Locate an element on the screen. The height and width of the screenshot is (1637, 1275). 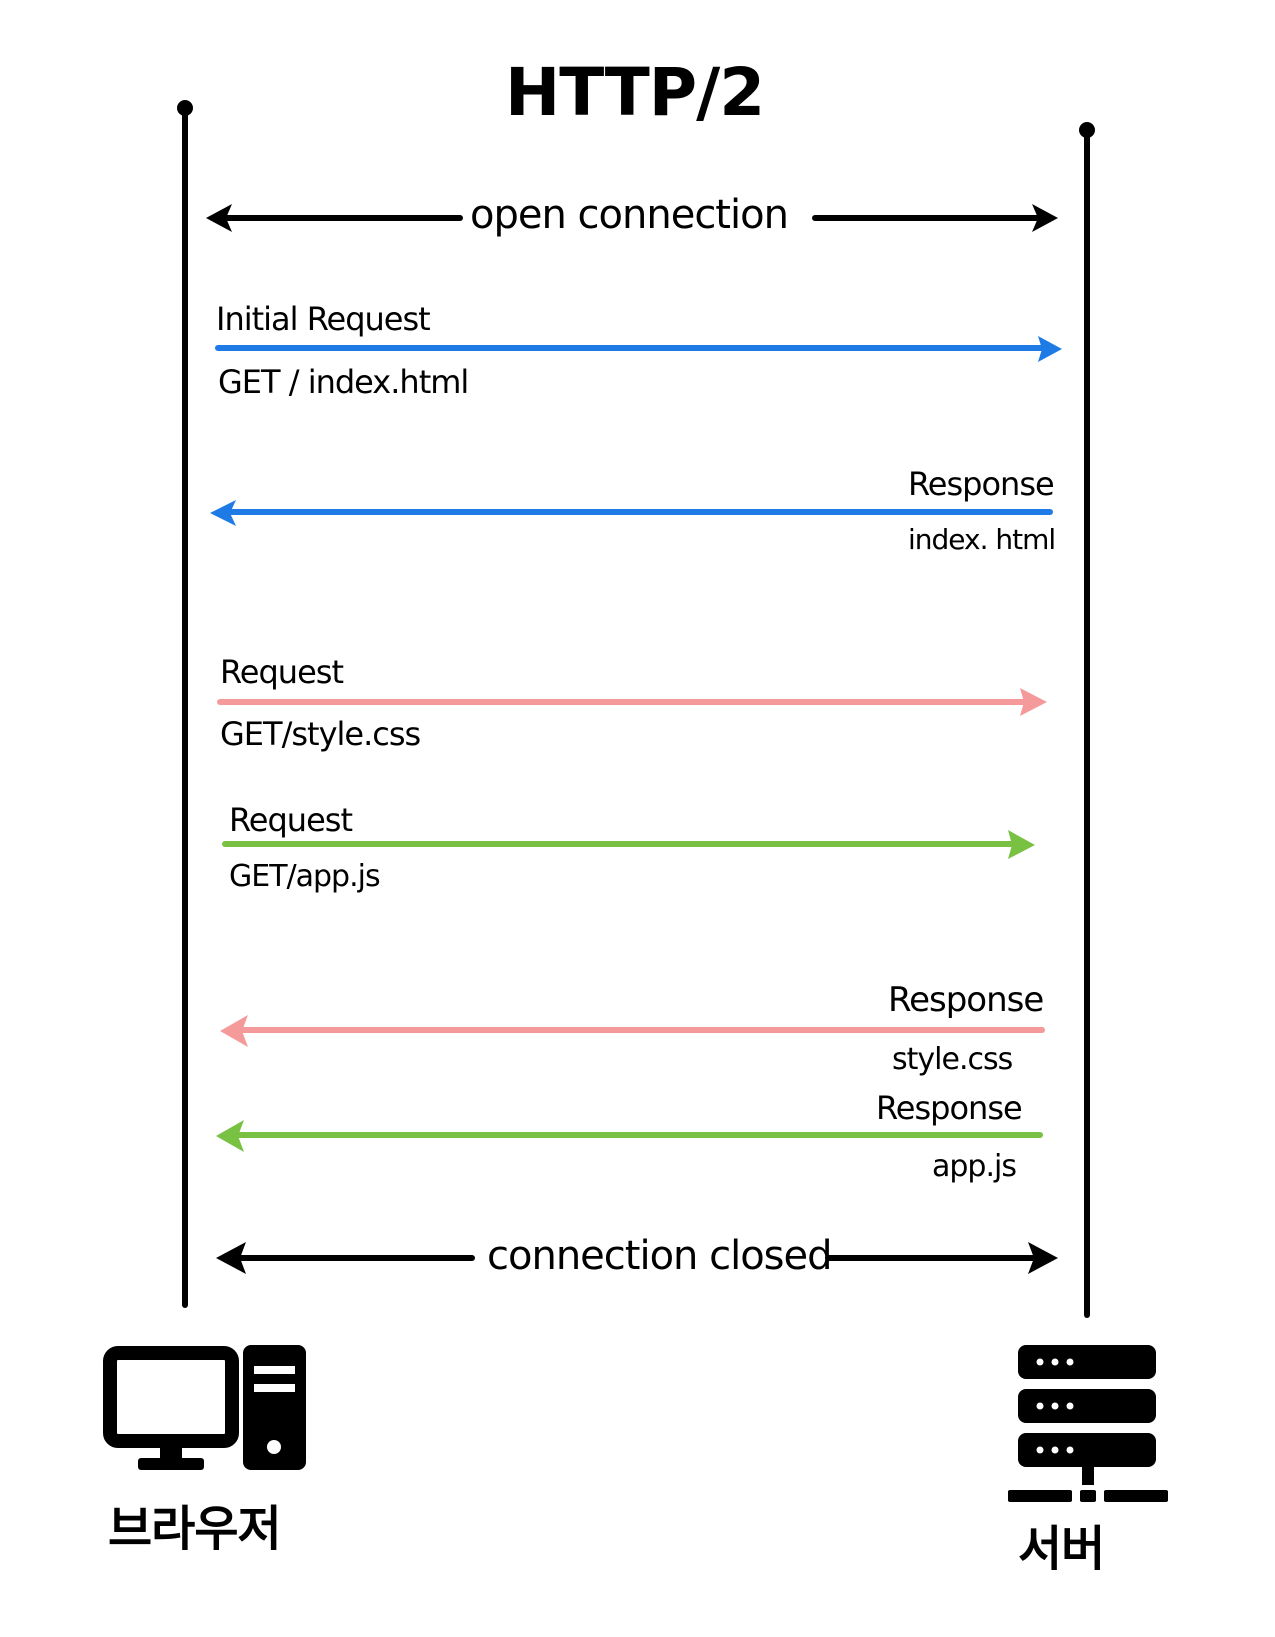
message-detail: style.css is located at coordinates (952, 1059).